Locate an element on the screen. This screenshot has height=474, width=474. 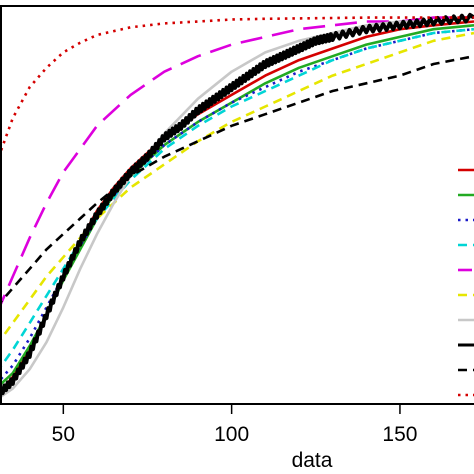
x-axis: 50 100 150 is located at coordinates (234, 425).